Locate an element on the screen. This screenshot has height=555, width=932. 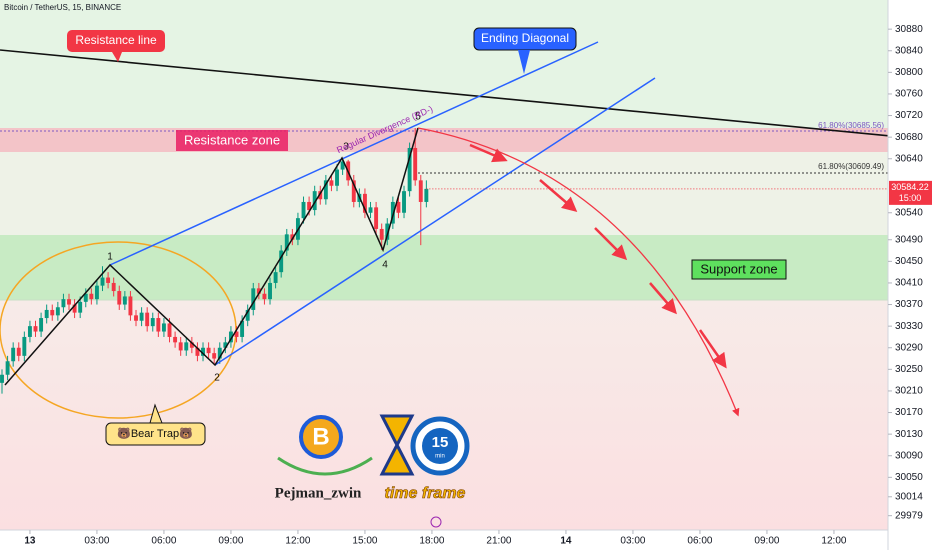
y-tick-label: 30450 is located at coordinates (909, 261).